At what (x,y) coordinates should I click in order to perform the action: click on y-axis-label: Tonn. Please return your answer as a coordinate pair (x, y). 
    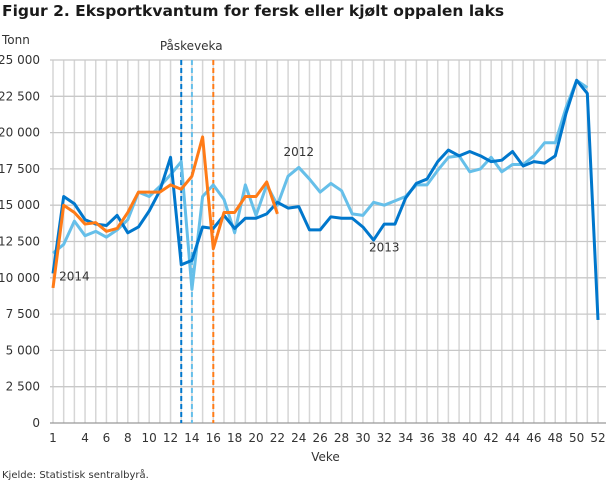
    Looking at the image, I should click on (15, 40).